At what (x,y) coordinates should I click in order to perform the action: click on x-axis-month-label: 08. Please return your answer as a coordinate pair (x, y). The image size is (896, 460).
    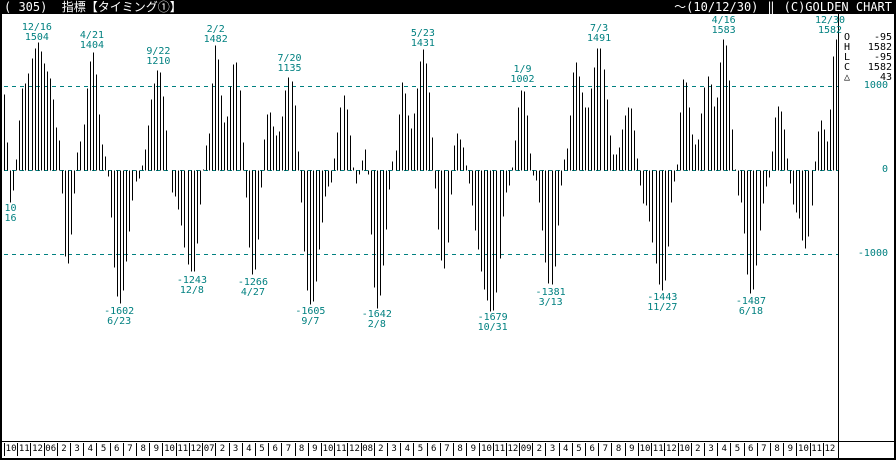
    Looking at the image, I should click on (367, 449).